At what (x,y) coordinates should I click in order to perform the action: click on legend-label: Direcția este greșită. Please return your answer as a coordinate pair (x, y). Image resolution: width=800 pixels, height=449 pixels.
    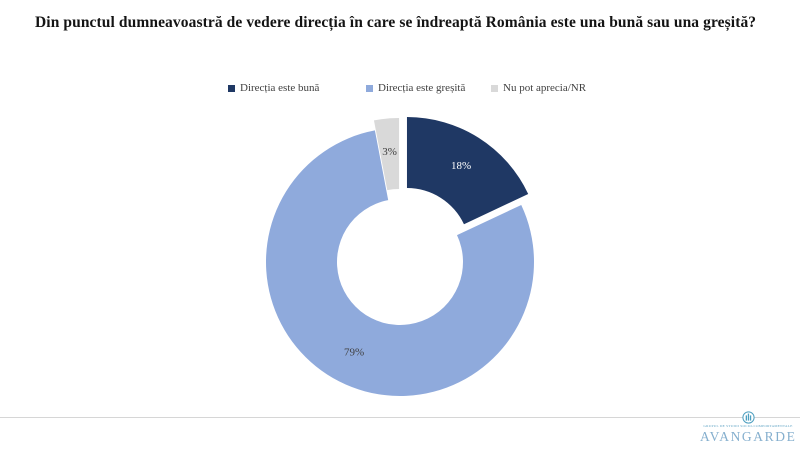
    Looking at the image, I should click on (422, 88).